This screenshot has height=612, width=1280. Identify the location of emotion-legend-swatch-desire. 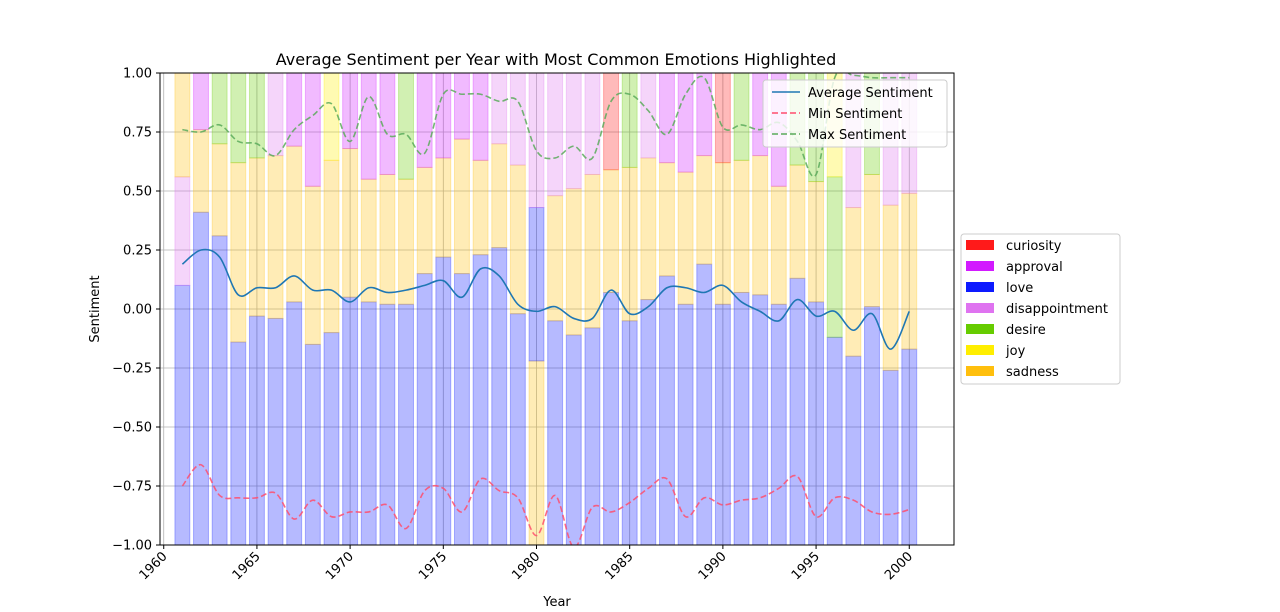
(980, 329).